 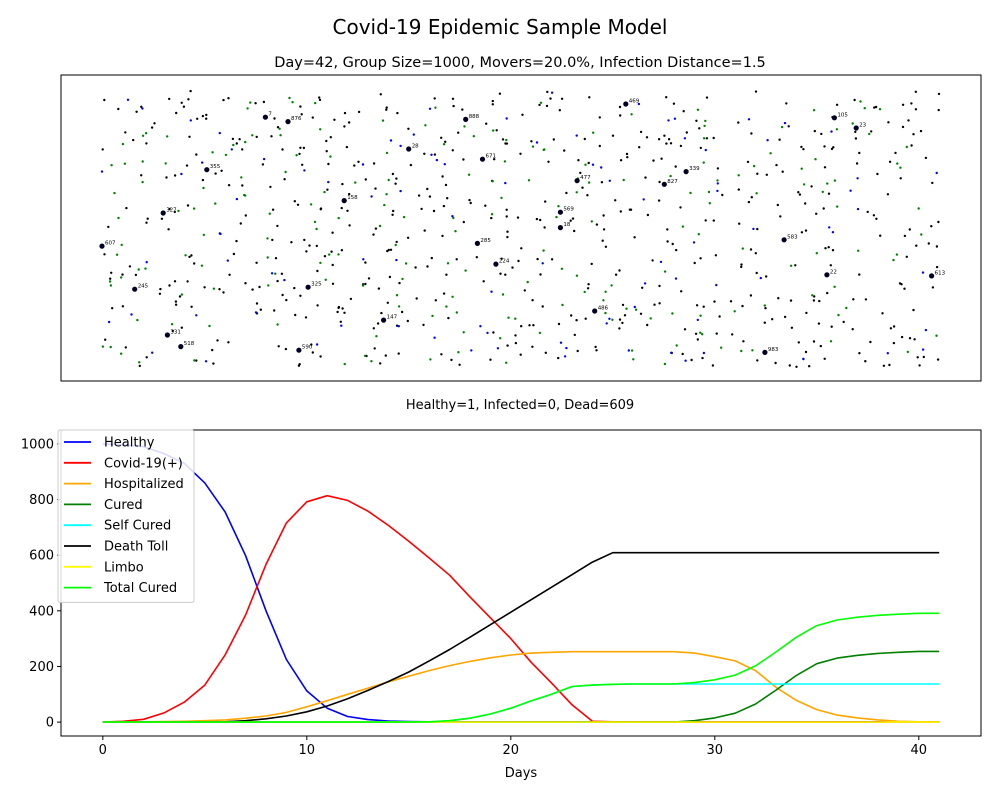 What do you see at coordinates (694, 169) in the screenshot?
I see `dot-label: 339` at bounding box center [694, 169].